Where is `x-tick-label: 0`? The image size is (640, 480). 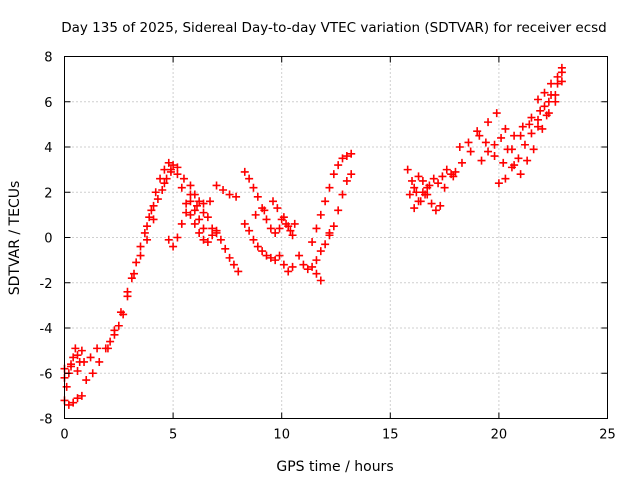 x-tick-label: 0 is located at coordinates (64, 435).